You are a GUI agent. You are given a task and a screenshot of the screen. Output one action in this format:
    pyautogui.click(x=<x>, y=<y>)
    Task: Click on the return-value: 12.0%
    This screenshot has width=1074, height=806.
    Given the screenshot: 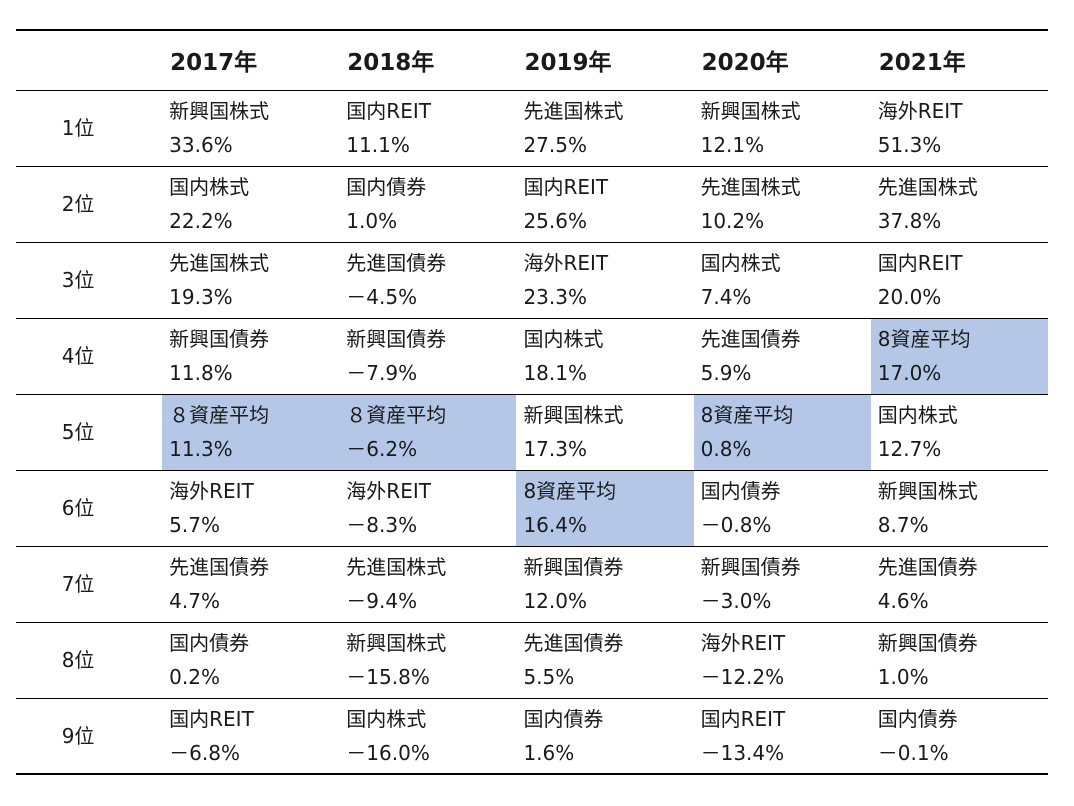 What is the action you would take?
    pyautogui.click(x=555, y=601)
    